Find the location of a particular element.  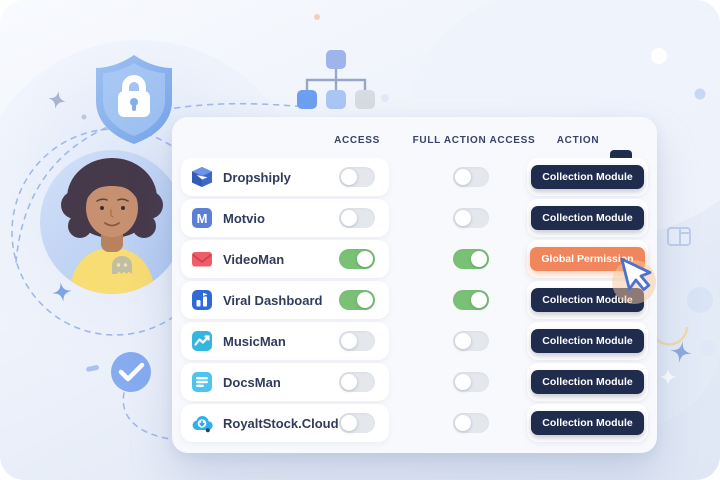

avatar-shirt is located at coordinates (112, 271).